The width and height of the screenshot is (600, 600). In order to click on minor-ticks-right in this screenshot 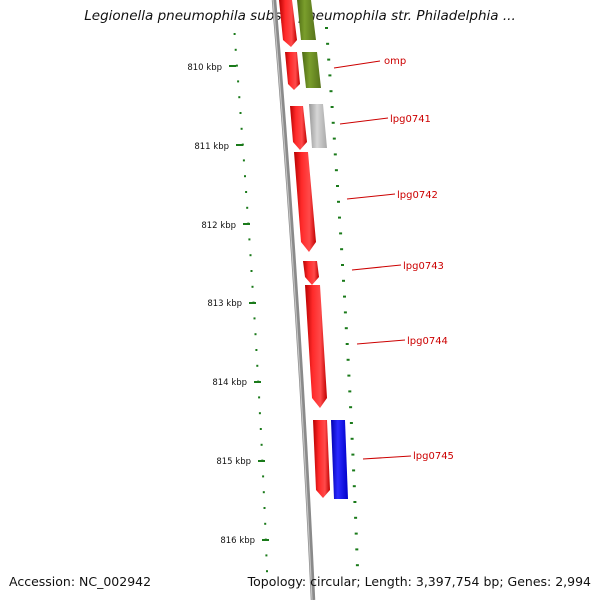, I will do `click(342, 297)`.